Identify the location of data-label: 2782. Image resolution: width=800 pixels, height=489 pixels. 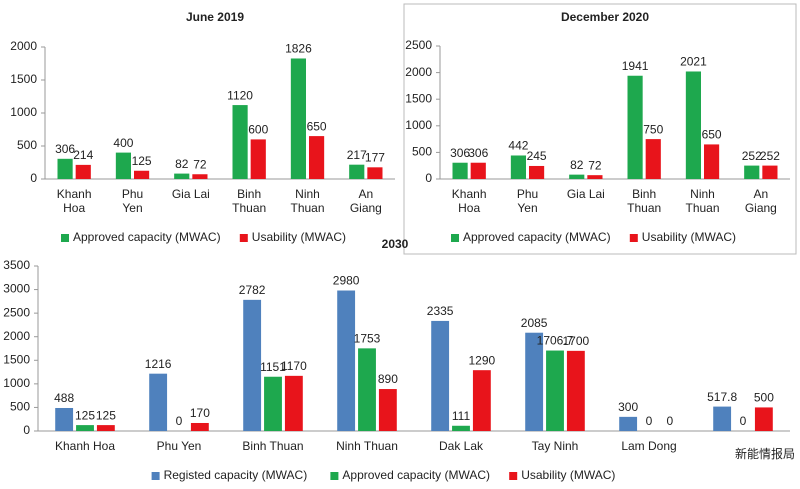
(252, 290).